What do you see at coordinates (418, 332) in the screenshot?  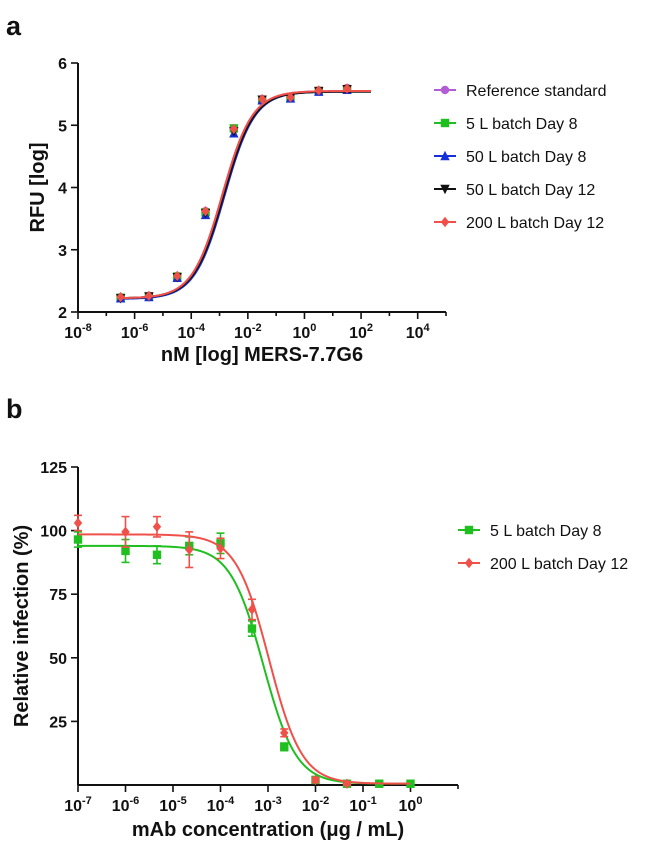 I see `x-tick-label: 10⁴` at bounding box center [418, 332].